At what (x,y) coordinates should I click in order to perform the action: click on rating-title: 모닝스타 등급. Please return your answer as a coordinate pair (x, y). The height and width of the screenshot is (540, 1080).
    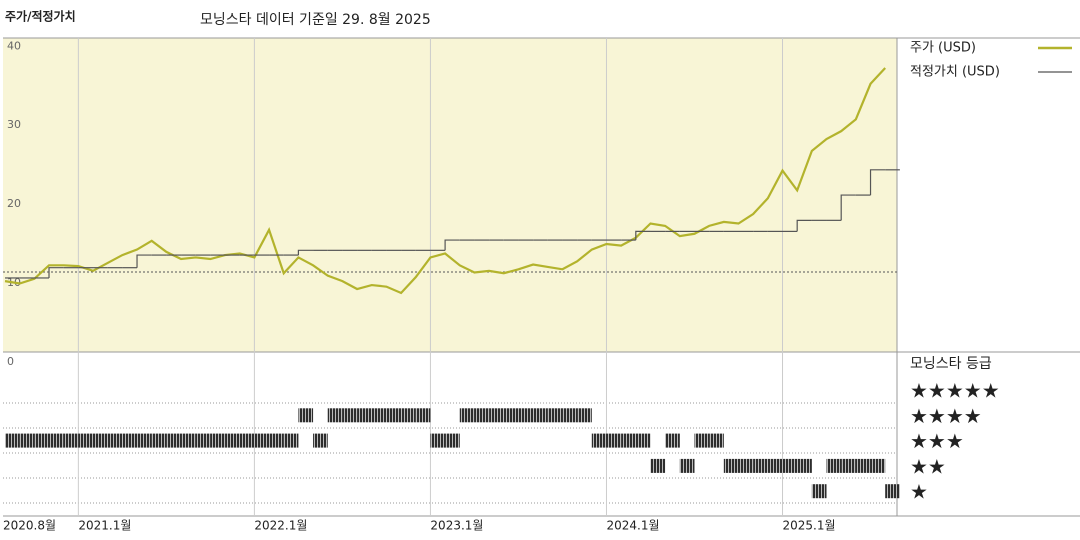
    Looking at the image, I should click on (951, 364).